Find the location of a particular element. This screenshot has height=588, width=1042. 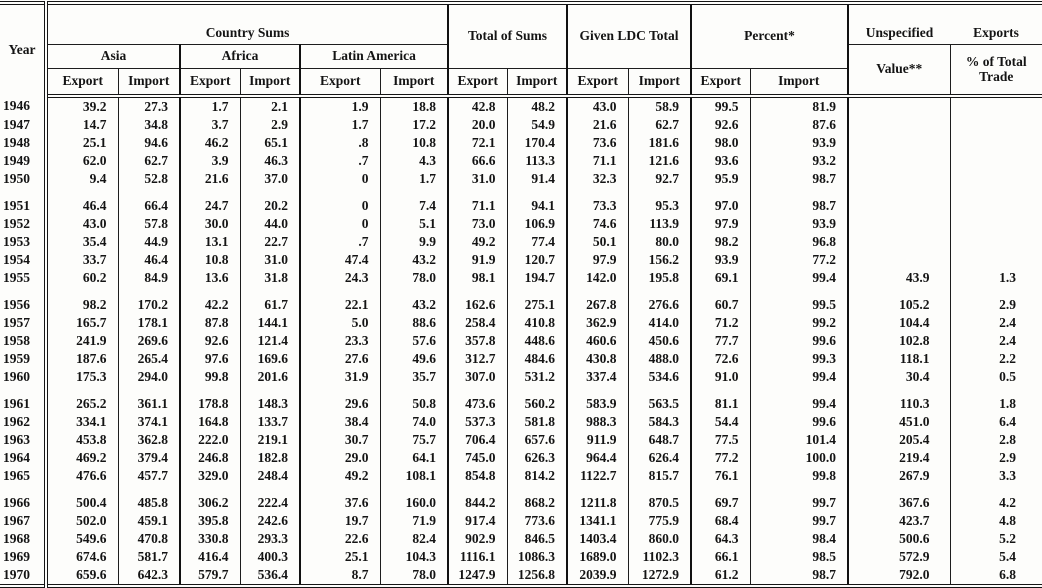

data-cell: 88.6 is located at coordinates (414, 323).